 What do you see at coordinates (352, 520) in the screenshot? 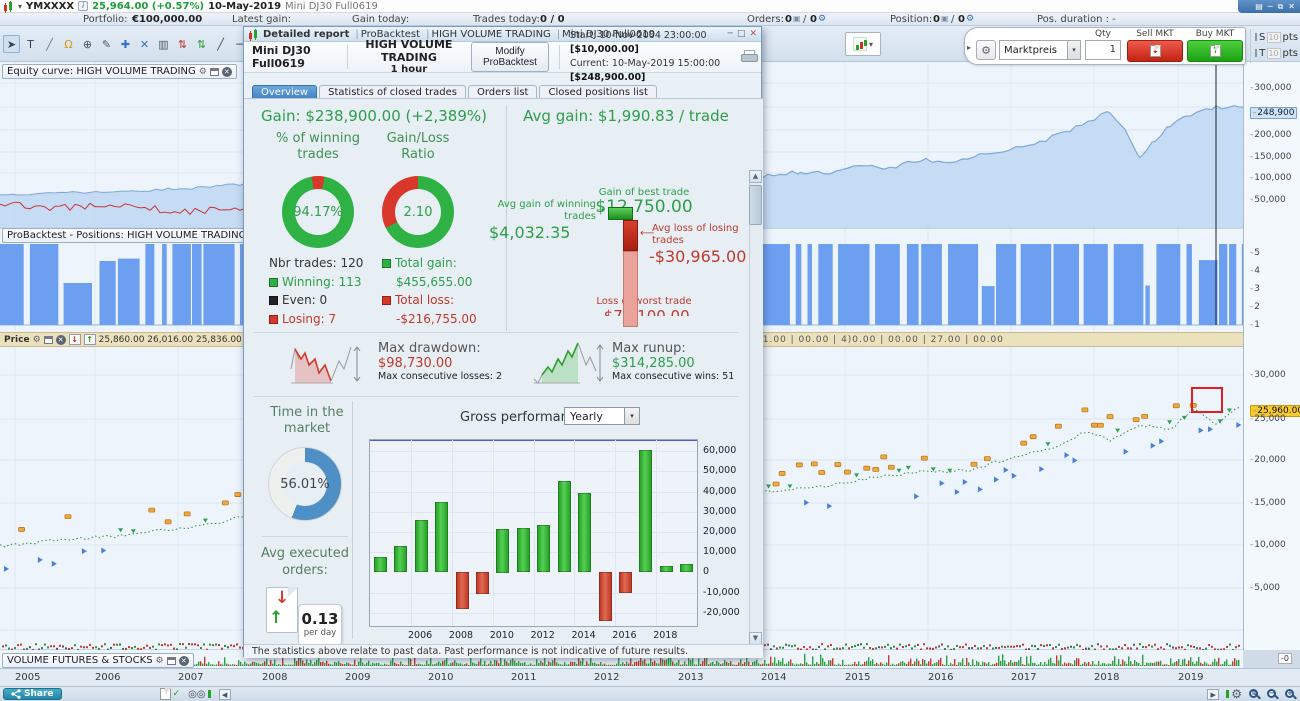
I see `column-divider` at bounding box center [352, 520].